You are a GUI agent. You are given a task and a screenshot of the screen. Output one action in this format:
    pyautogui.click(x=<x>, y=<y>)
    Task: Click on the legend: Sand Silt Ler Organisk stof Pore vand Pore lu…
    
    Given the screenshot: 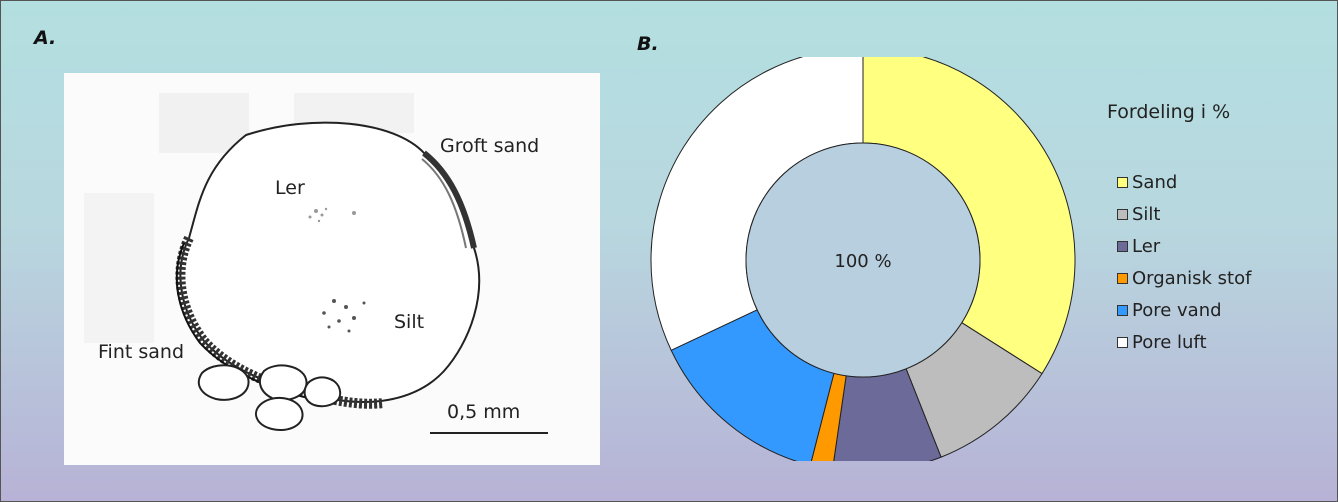 What is the action you would take?
    pyautogui.click(x=1184, y=262)
    